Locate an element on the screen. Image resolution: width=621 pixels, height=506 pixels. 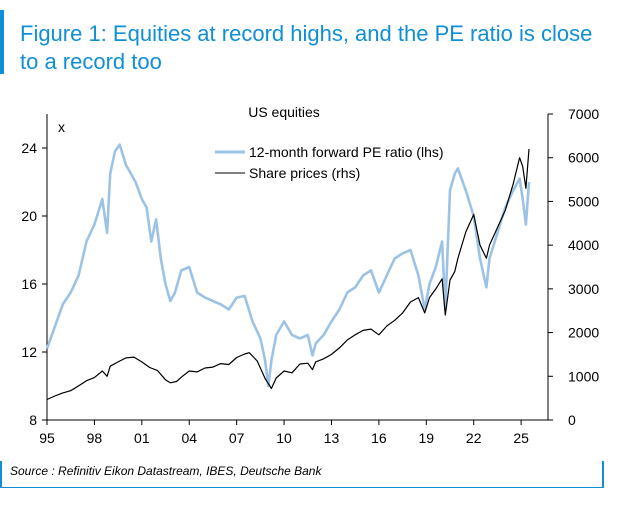
x-tick-label: 25 is located at coordinates (521, 438).